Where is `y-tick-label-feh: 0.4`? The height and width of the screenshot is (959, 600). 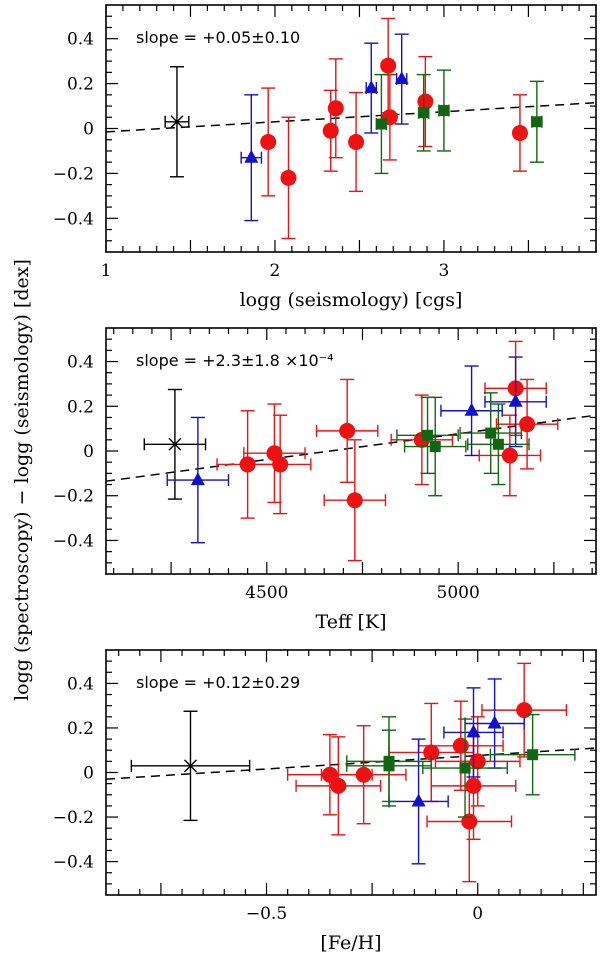 y-tick-label-feh: 0.4 is located at coordinates (80, 684).